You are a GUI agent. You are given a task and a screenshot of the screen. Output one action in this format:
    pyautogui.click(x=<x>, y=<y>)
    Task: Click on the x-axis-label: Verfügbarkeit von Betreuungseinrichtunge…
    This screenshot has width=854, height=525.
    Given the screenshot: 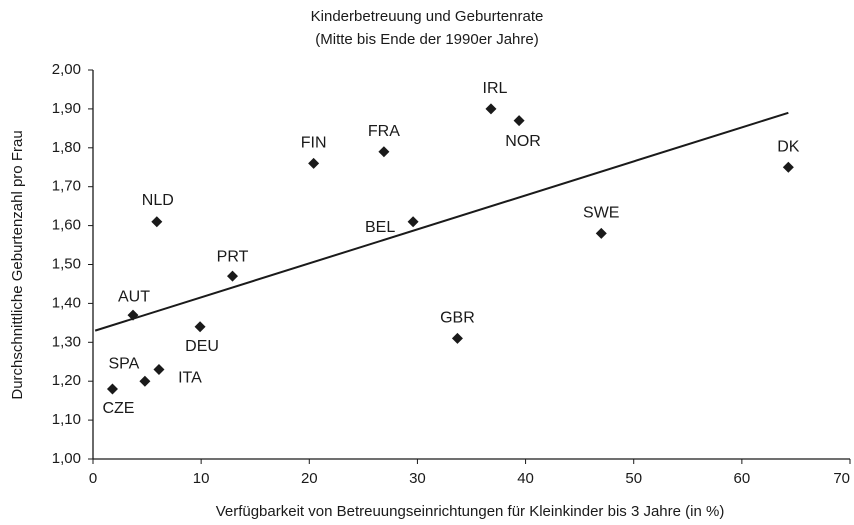 What is the action you would take?
    pyautogui.click(x=470, y=511)
    